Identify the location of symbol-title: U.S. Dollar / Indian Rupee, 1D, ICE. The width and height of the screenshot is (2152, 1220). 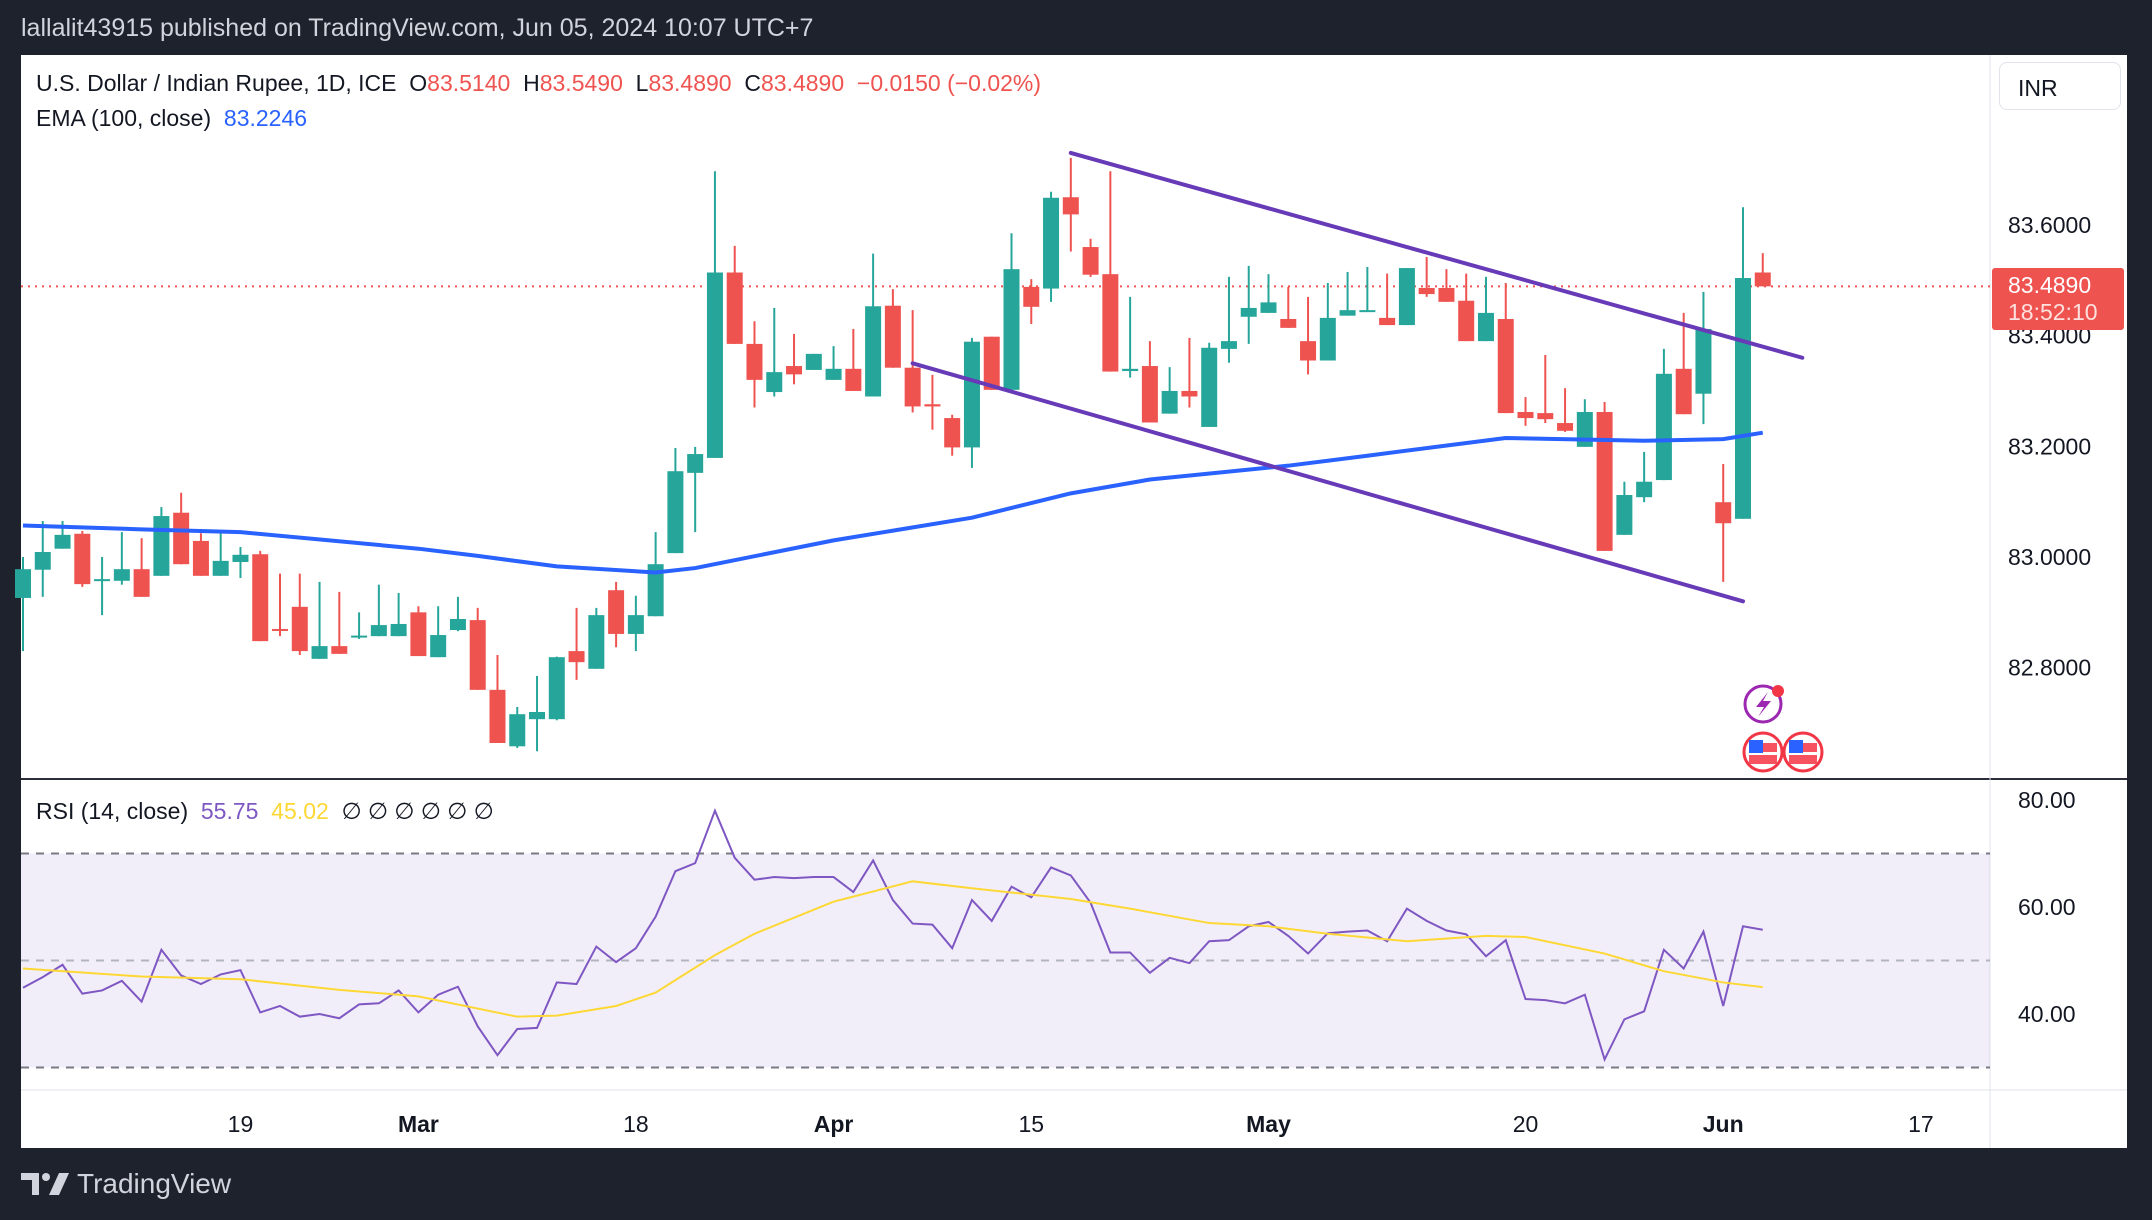
(216, 83).